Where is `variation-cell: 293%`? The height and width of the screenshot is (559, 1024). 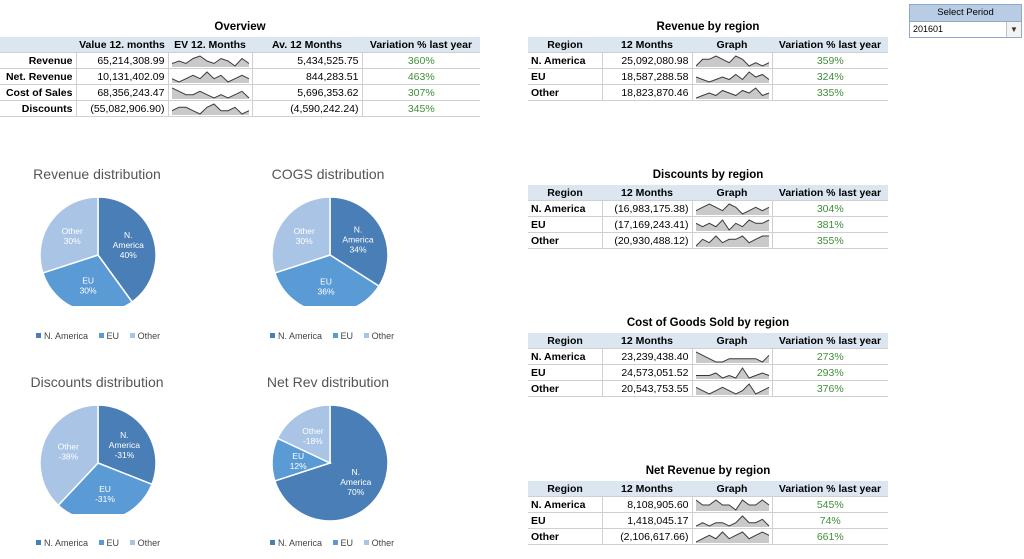
variation-cell: 293% is located at coordinates (830, 372).